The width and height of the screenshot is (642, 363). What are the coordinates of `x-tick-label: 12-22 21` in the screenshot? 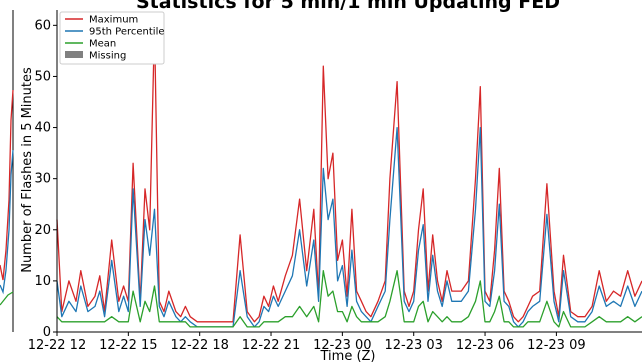 It's located at (271, 345).